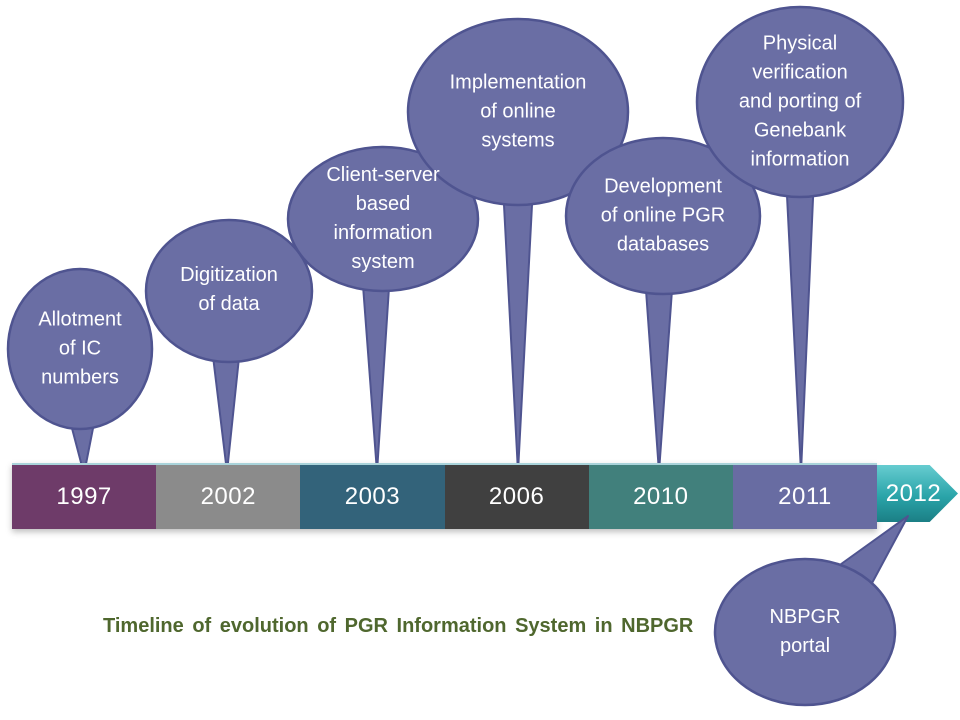 This screenshot has width=960, height=720. I want to click on timeline-bar: 1997 2002 2003 2006 2010 2011, so click(445, 496).